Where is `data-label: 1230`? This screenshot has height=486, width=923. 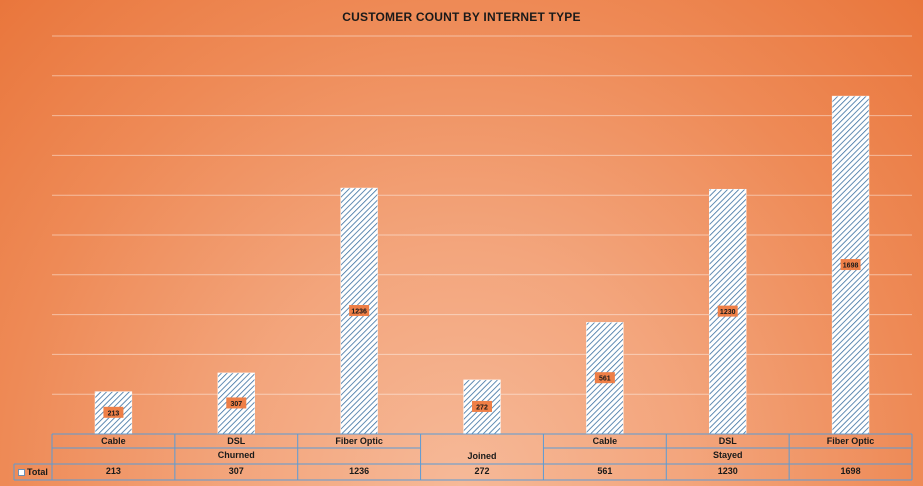 data-label: 1230 is located at coordinates (728, 312).